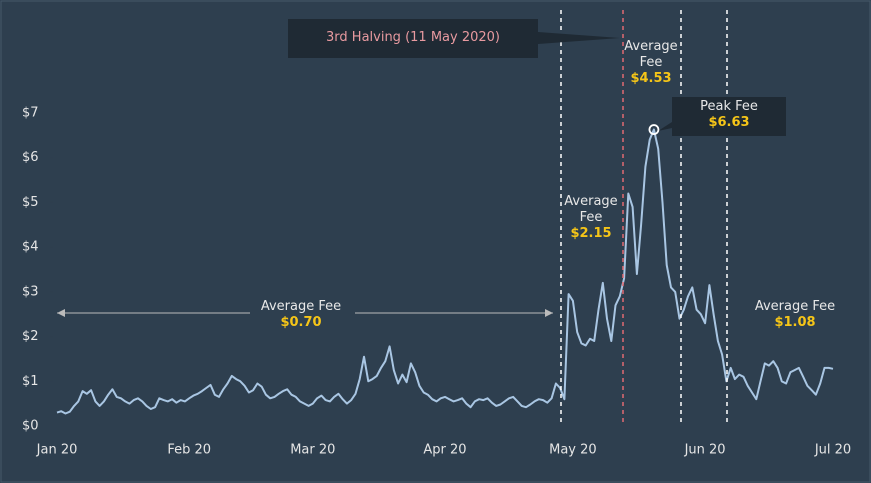 The image size is (871, 483). I want to click on y-tick-label: $4, so click(30, 247).